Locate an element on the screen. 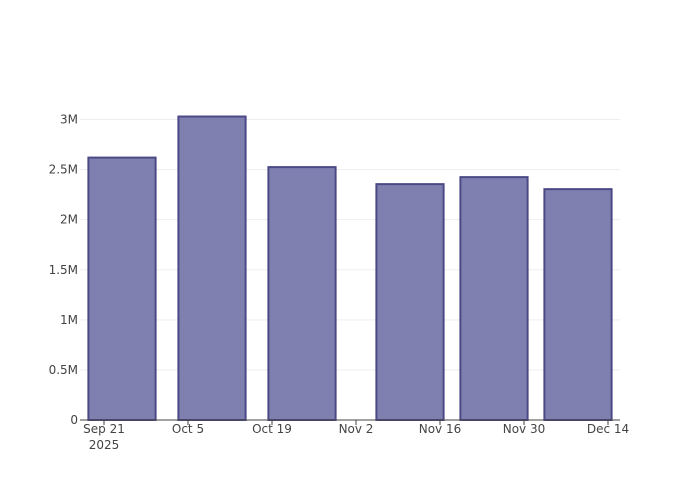 This screenshot has height=500, width=700. y-tick-label: 2M is located at coordinates (69, 220).